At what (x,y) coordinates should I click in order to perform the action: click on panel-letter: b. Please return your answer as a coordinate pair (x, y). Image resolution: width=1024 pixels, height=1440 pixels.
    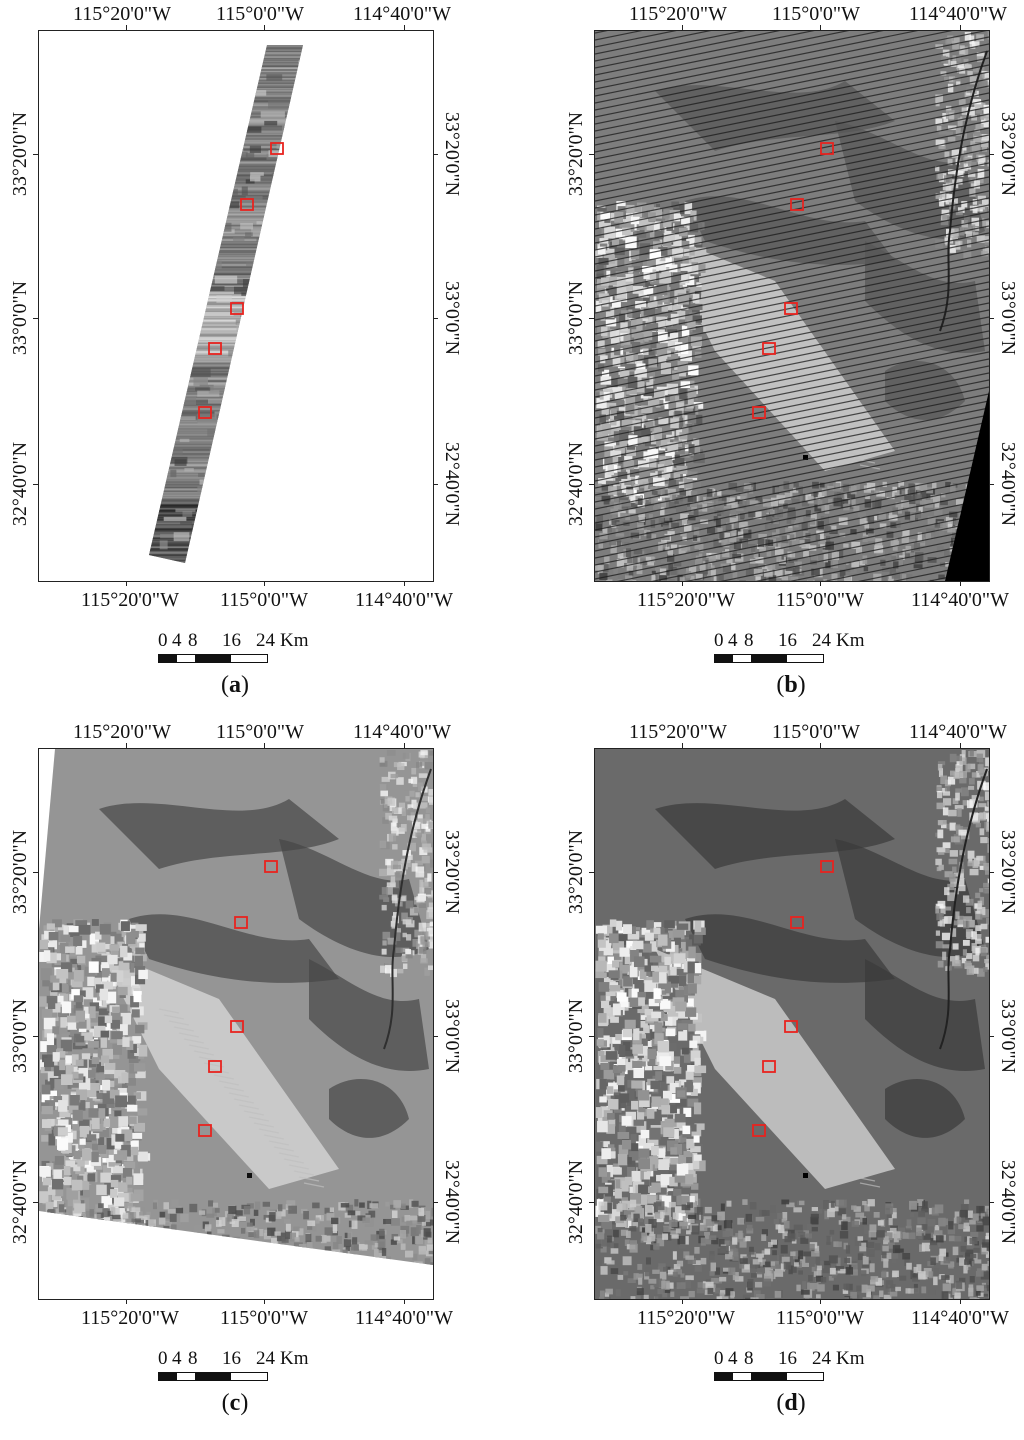
    Looking at the image, I should click on (791, 685).